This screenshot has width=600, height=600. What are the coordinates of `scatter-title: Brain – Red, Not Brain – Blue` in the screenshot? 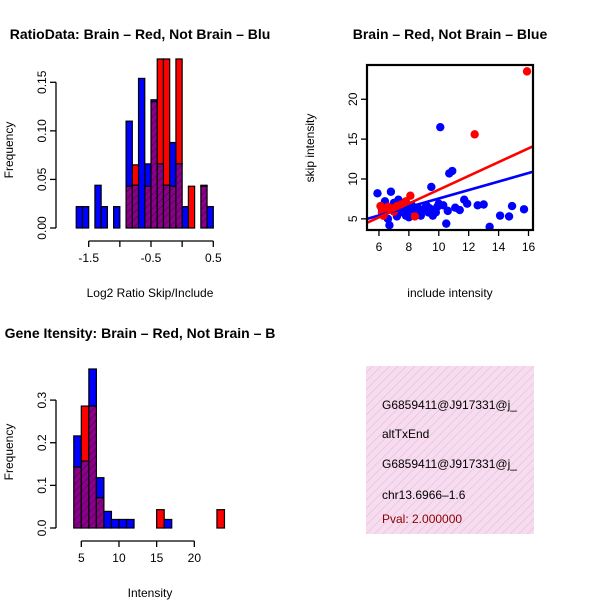 It's located at (450, 34).